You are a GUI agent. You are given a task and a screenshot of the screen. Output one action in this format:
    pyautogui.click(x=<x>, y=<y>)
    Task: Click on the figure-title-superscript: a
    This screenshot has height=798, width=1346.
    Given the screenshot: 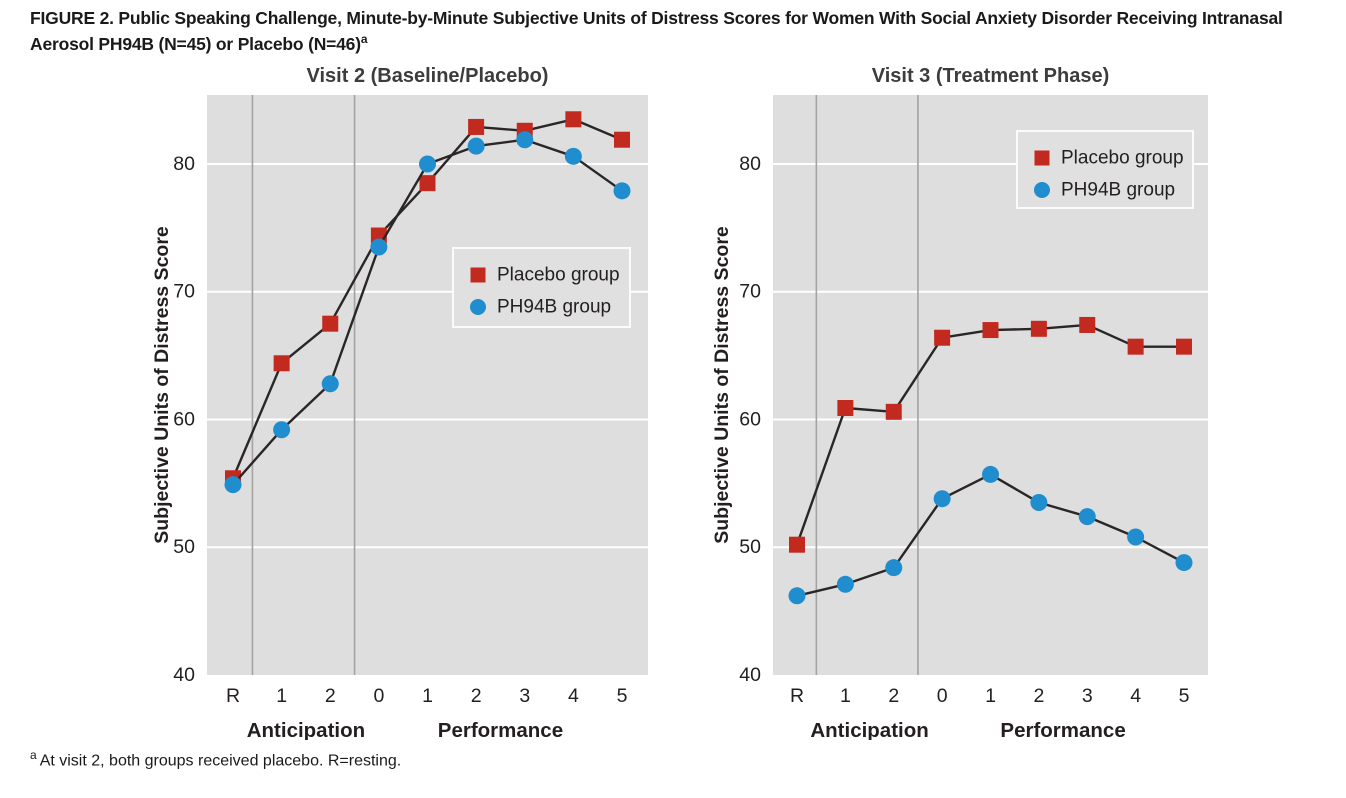 What is the action you would take?
    pyautogui.click(x=364, y=39)
    